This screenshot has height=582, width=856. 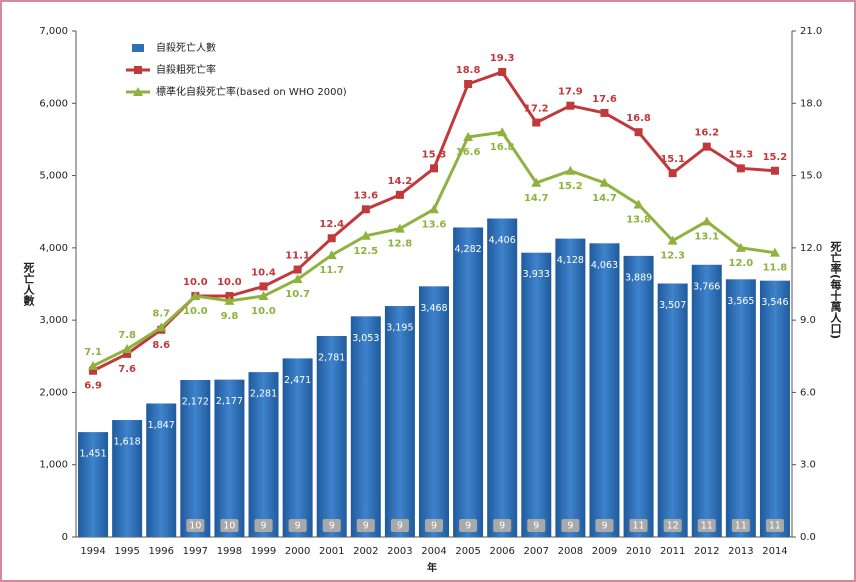 What do you see at coordinates (230, 316) in the screenshot?
I see `line-value-label: 9.8` at bounding box center [230, 316].